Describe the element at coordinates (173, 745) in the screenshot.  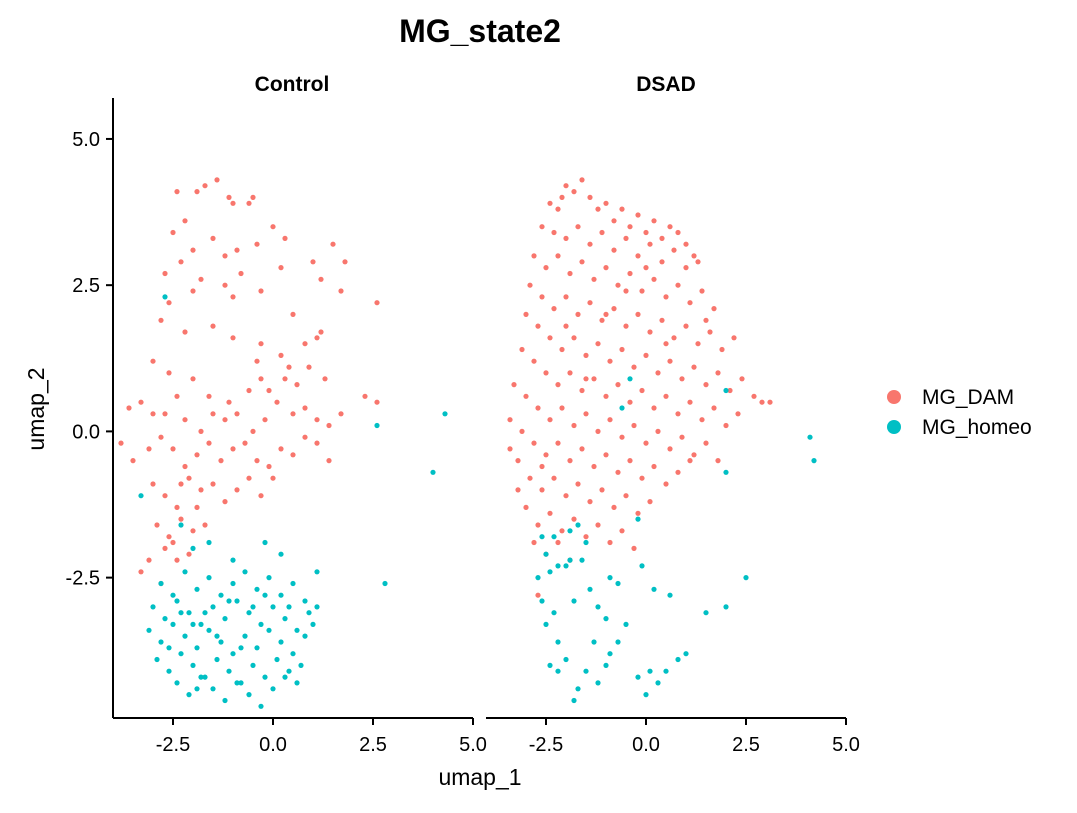
I see `x-tick-label: -2.5` at that location.